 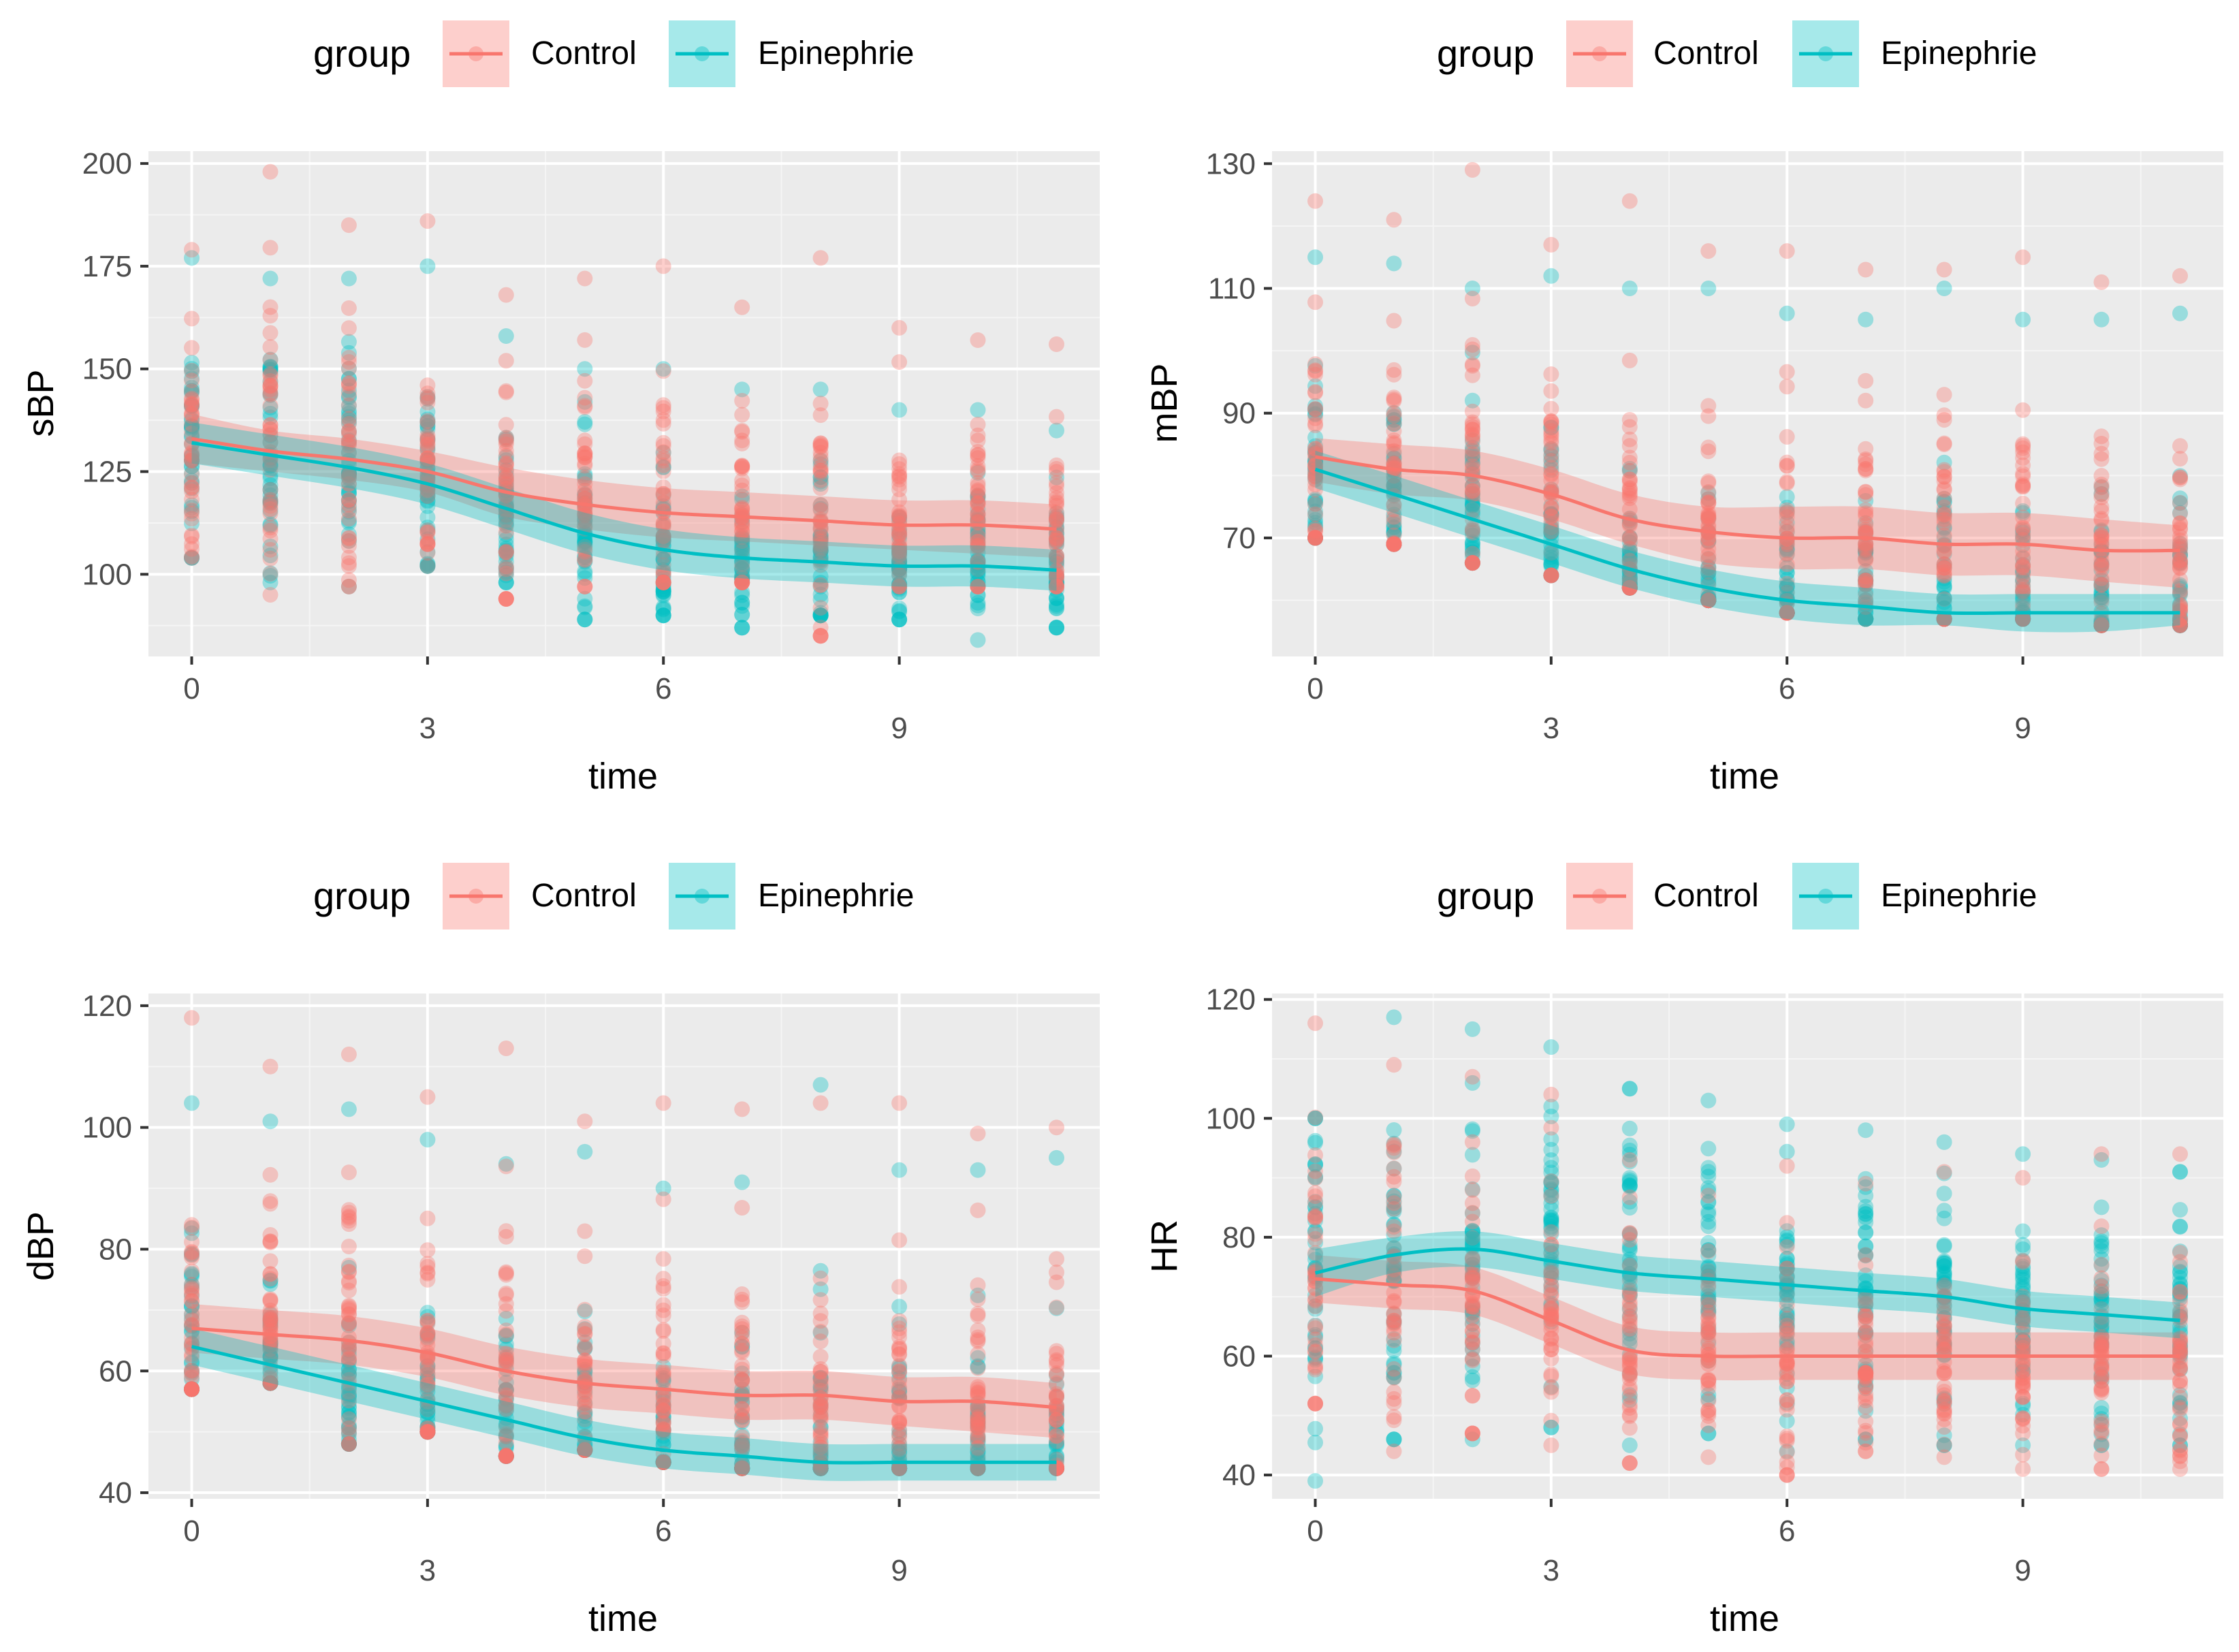 What do you see at coordinates (1599, 53) in the screenshot?
I see `legend-dot-control` at bounding box center [1599, 53].